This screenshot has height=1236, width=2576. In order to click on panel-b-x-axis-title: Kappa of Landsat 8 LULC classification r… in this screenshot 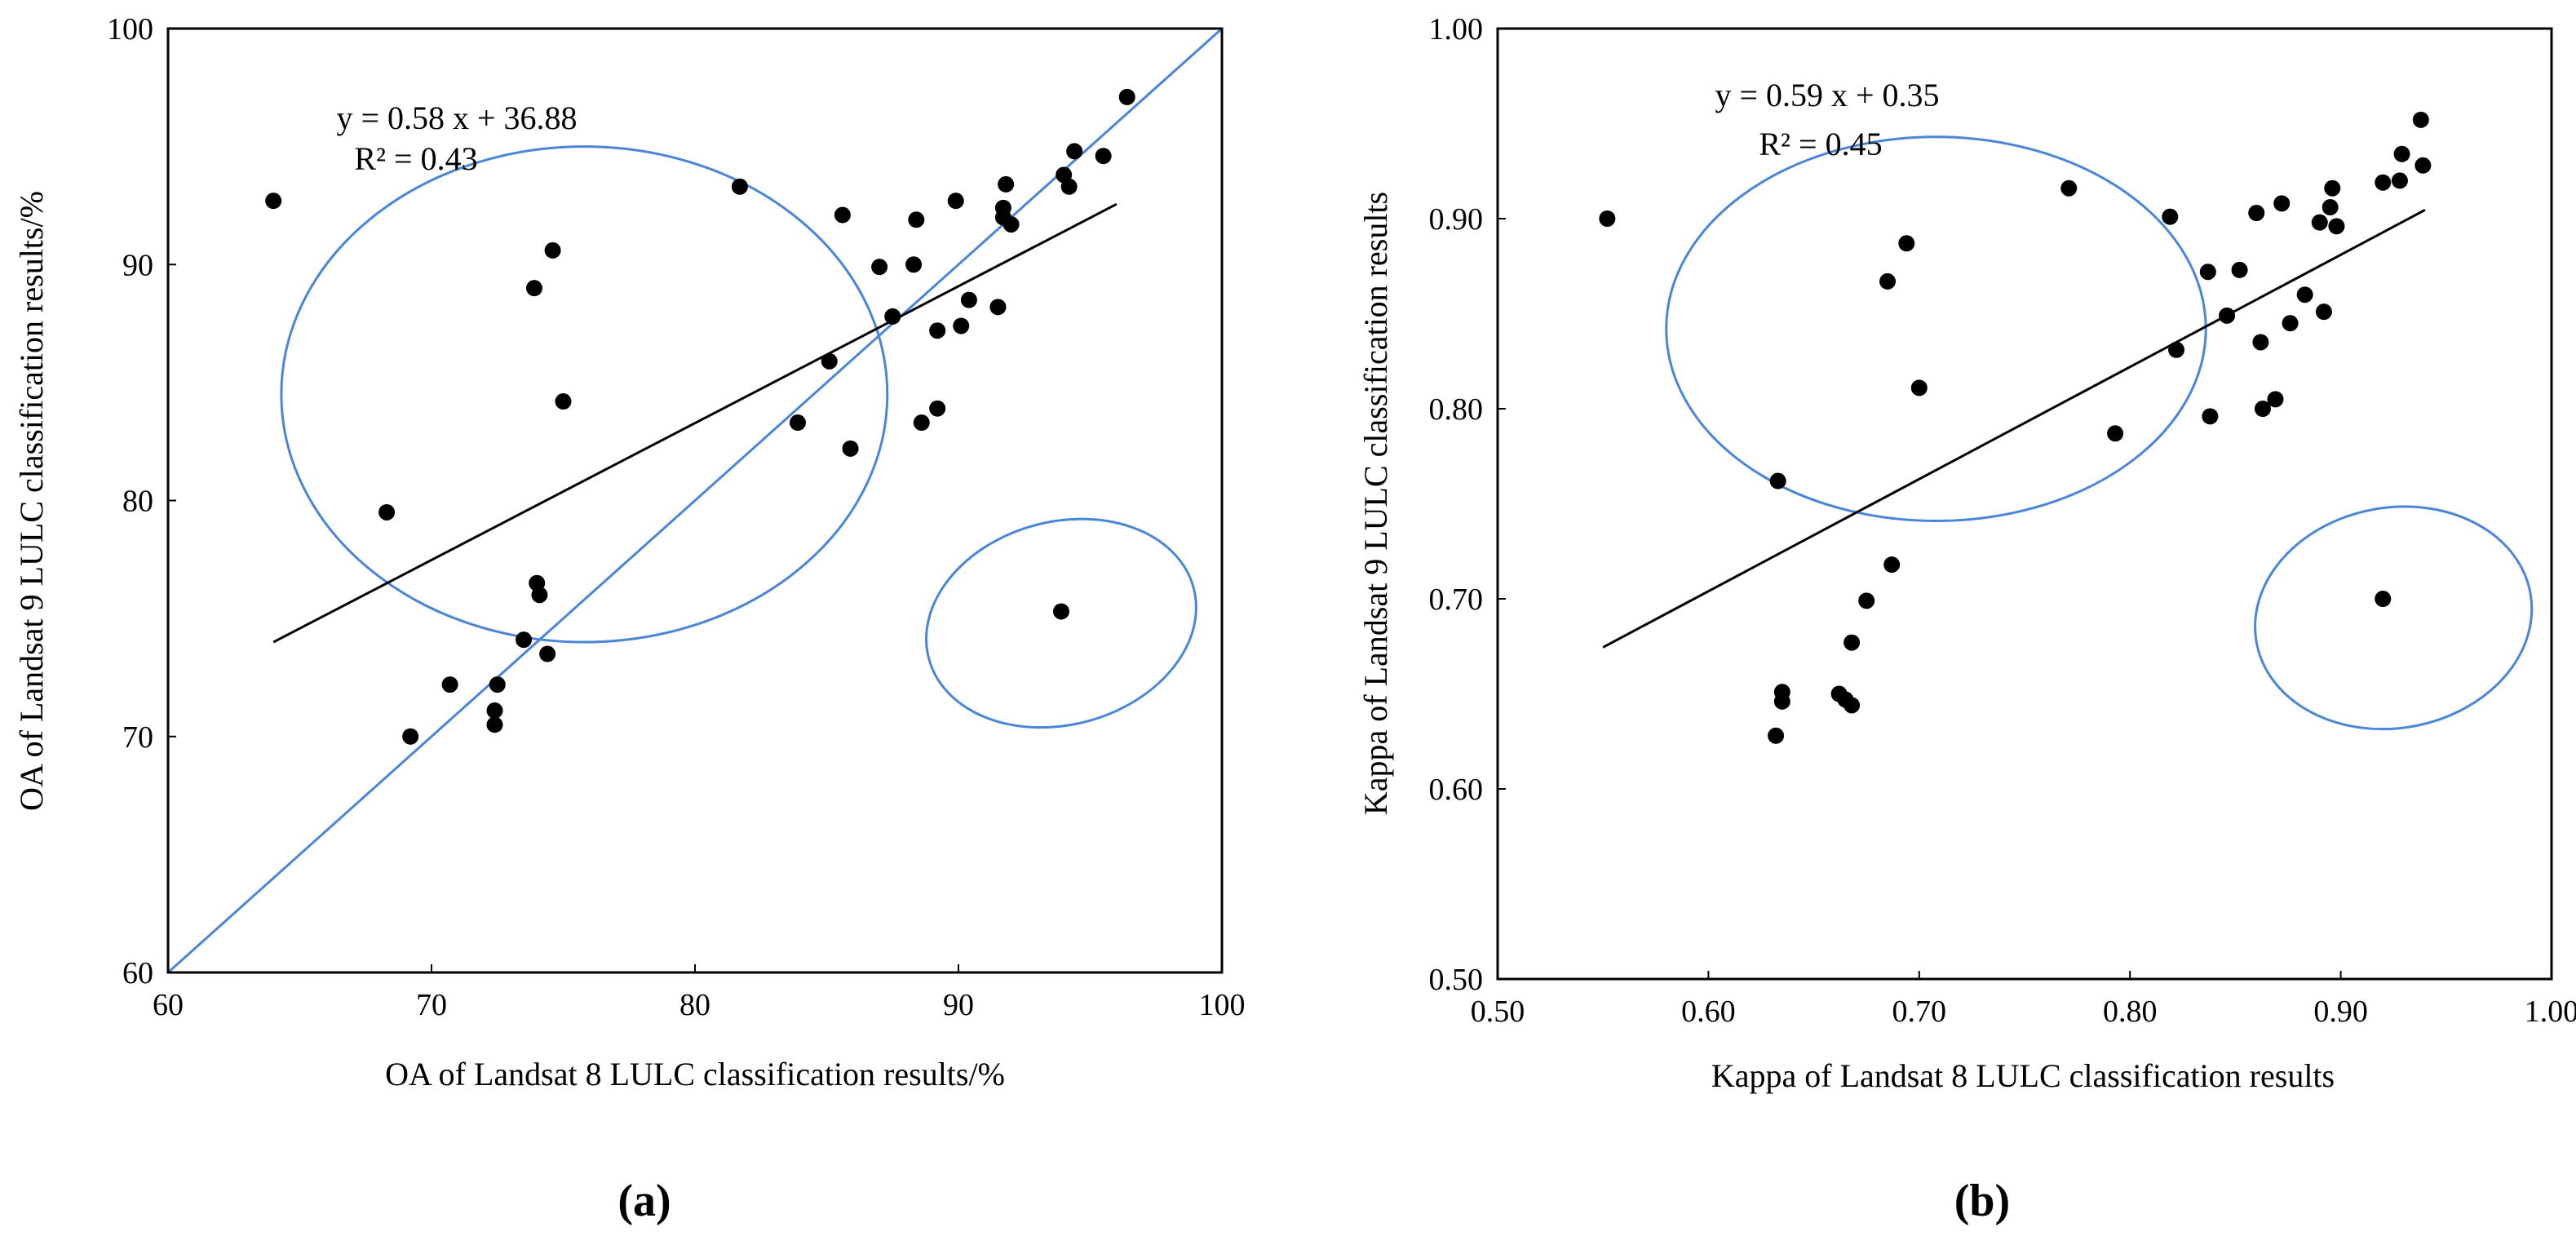, I will do `click(2023, 1075)`.